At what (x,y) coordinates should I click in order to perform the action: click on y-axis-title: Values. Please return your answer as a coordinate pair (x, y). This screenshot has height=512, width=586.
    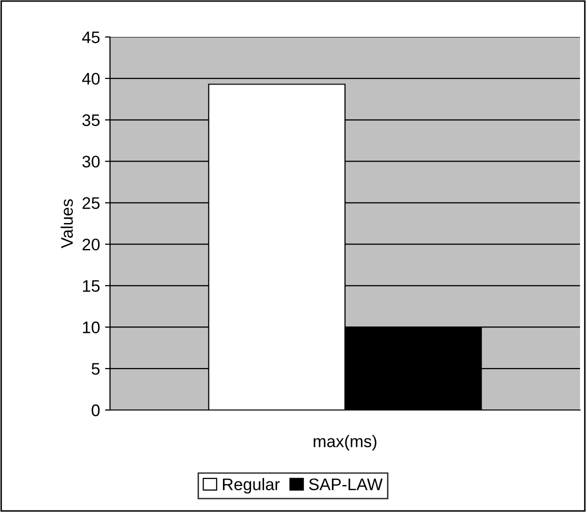
    Looking at the image, I should click on (66, 223).